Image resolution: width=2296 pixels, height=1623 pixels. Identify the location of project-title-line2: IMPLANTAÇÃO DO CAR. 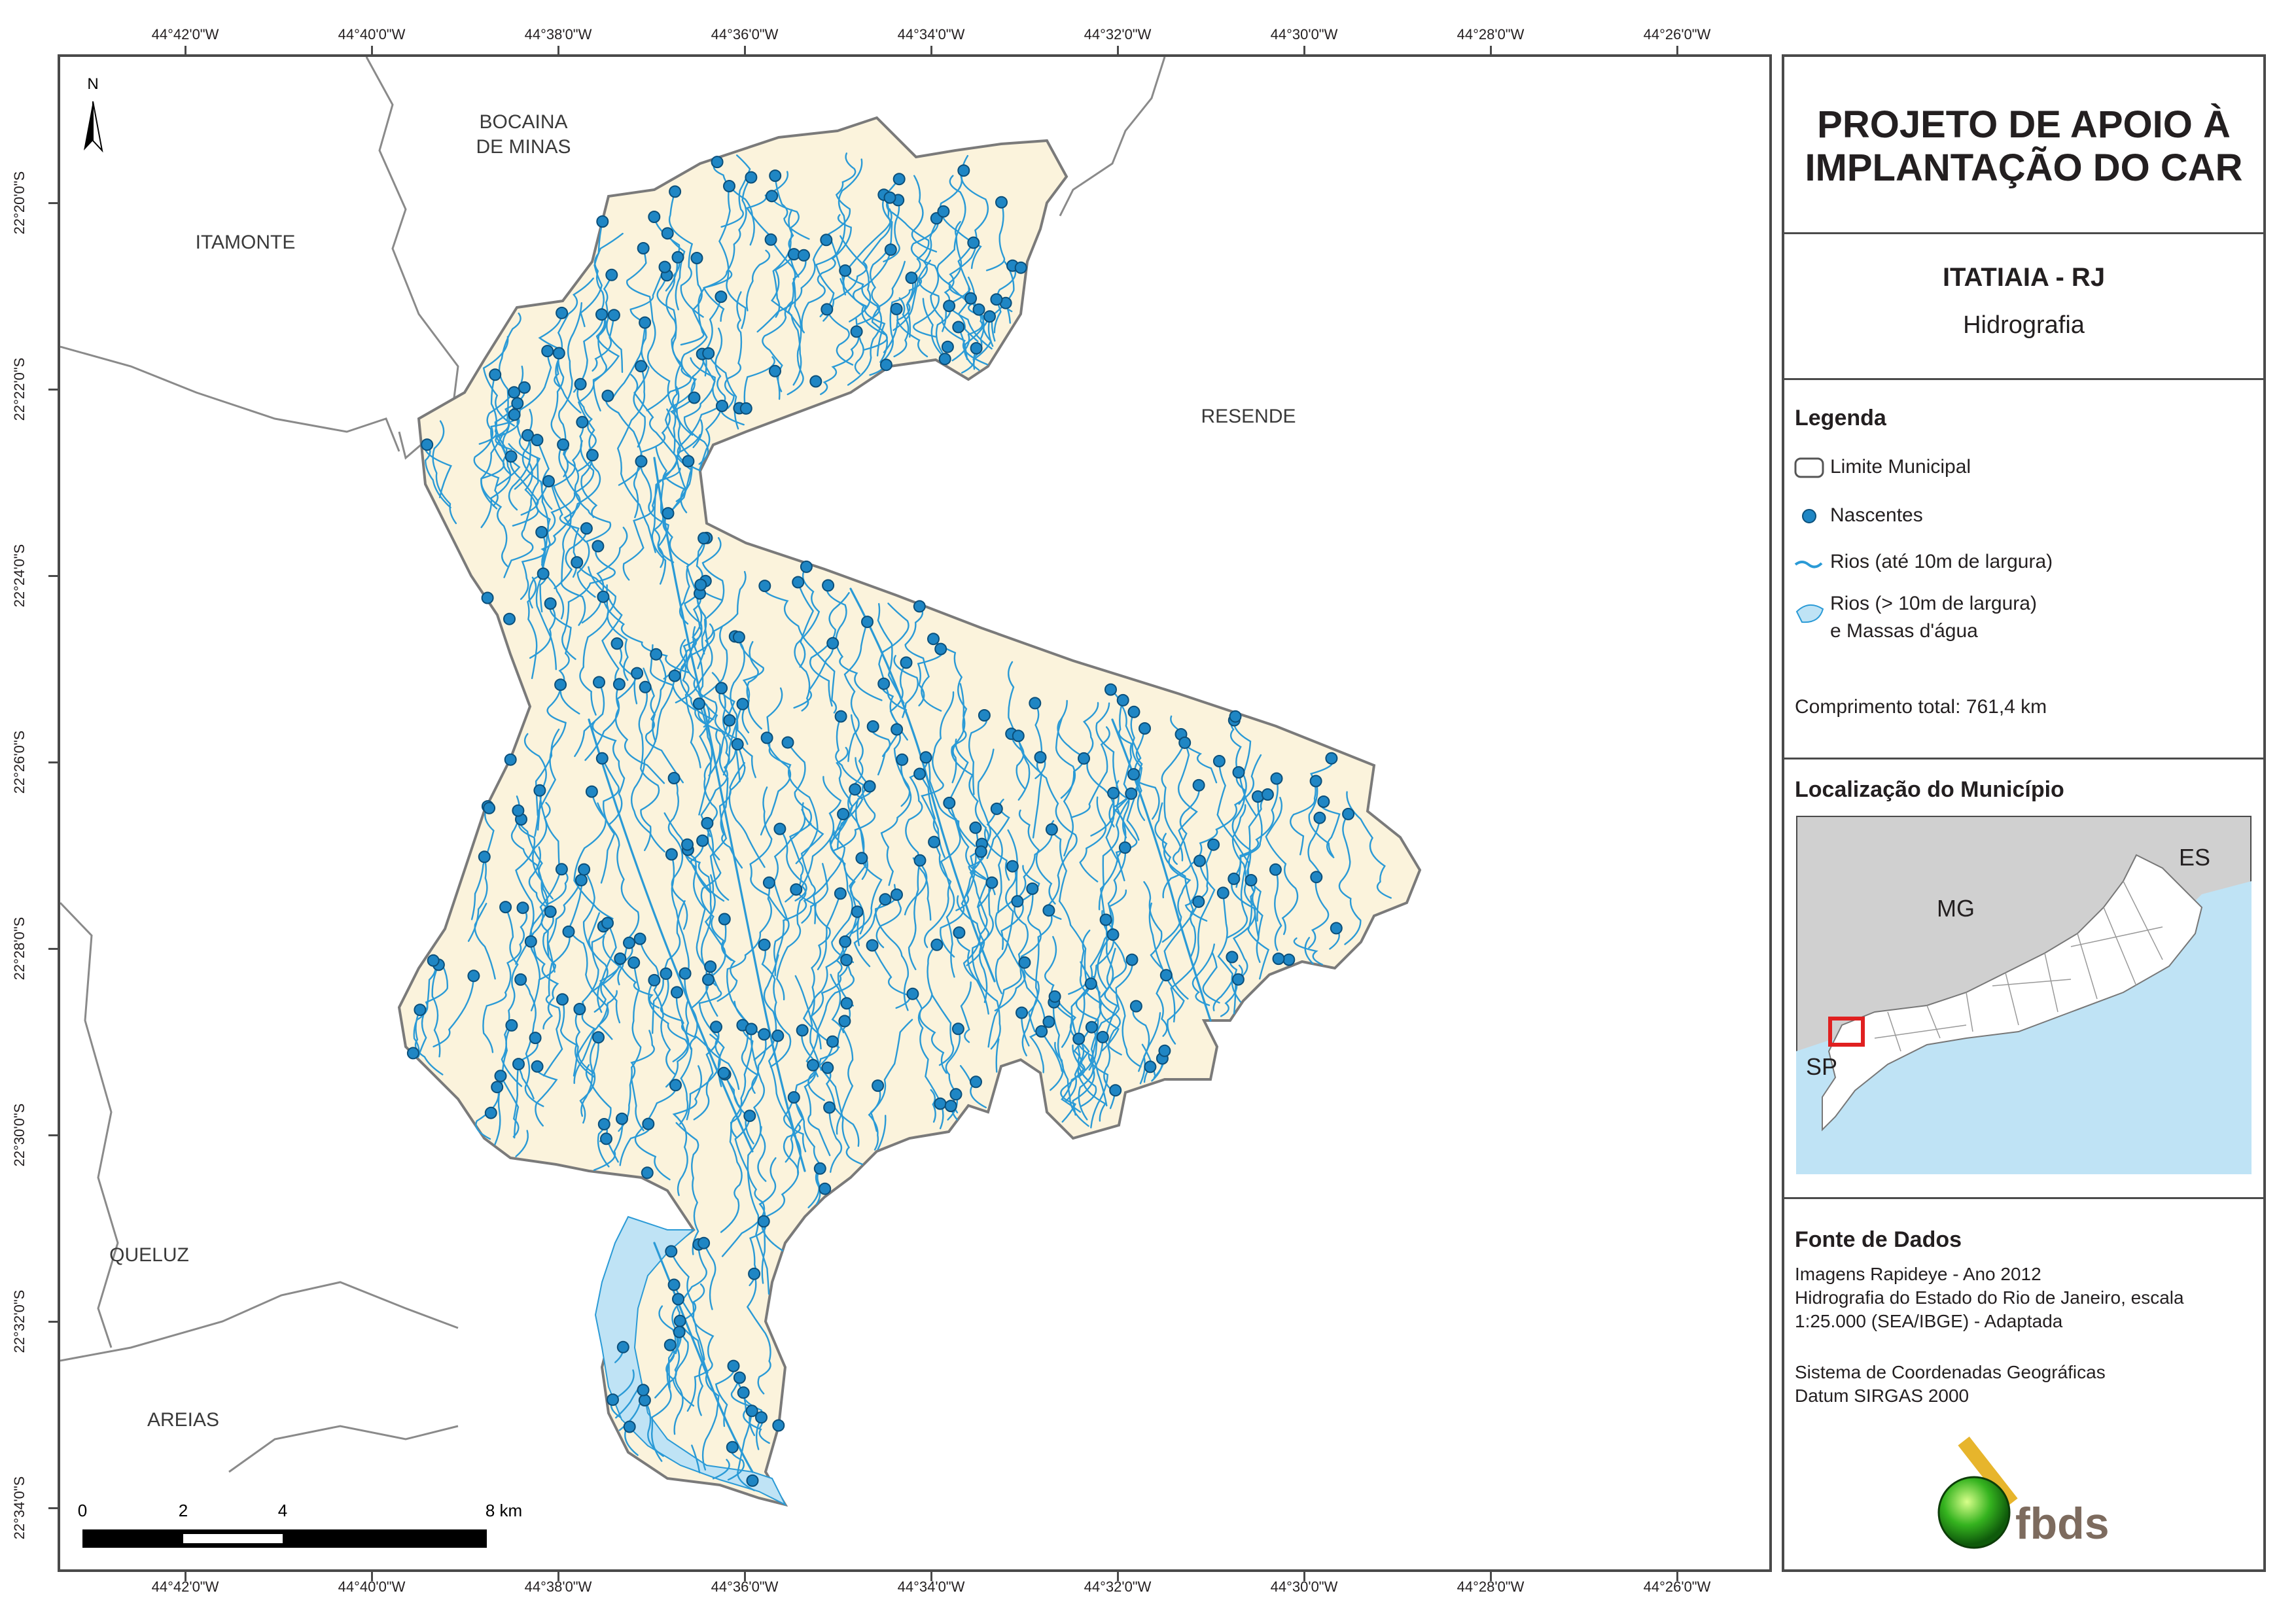
(2023, 169).